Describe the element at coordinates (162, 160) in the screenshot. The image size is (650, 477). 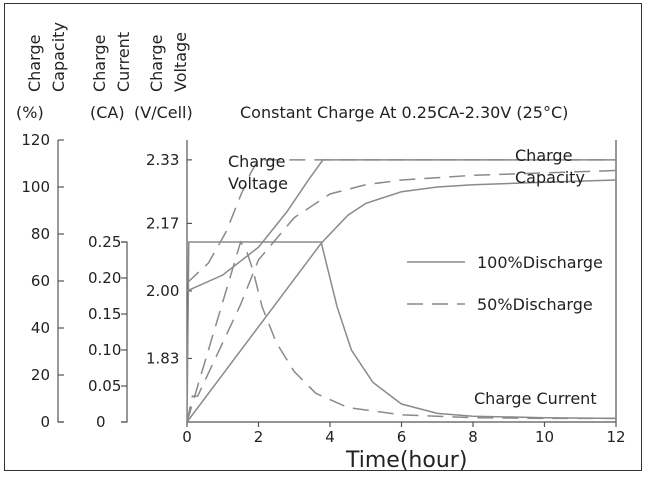
I see `voltage-tick-label: 2.33` at that location.